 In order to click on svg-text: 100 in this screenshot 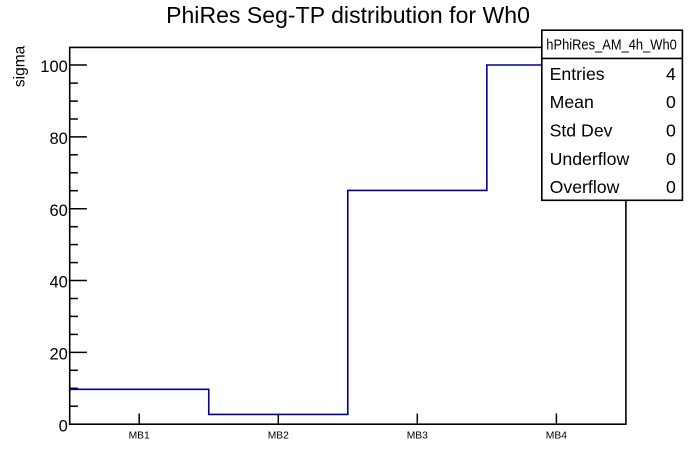, I will do `click(54, 67)`.